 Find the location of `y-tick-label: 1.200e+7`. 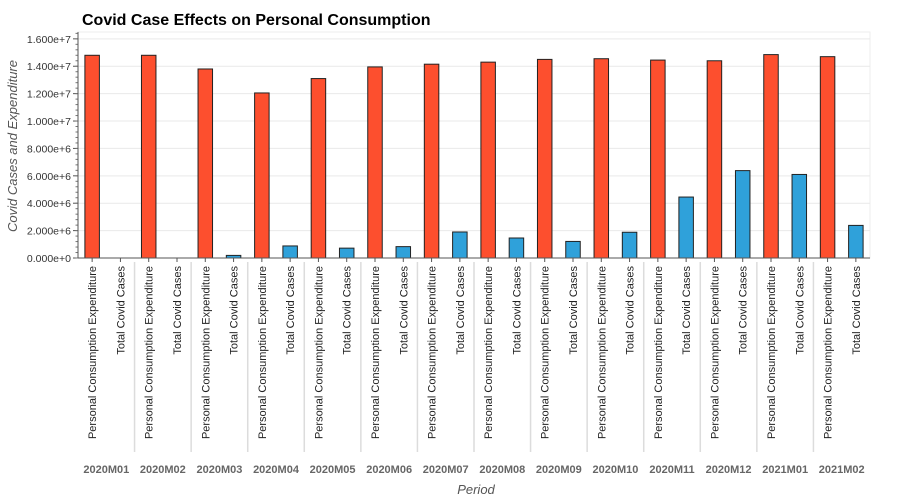

y-tick-label: 1.200e+7 is located at coordinates (49, 95).